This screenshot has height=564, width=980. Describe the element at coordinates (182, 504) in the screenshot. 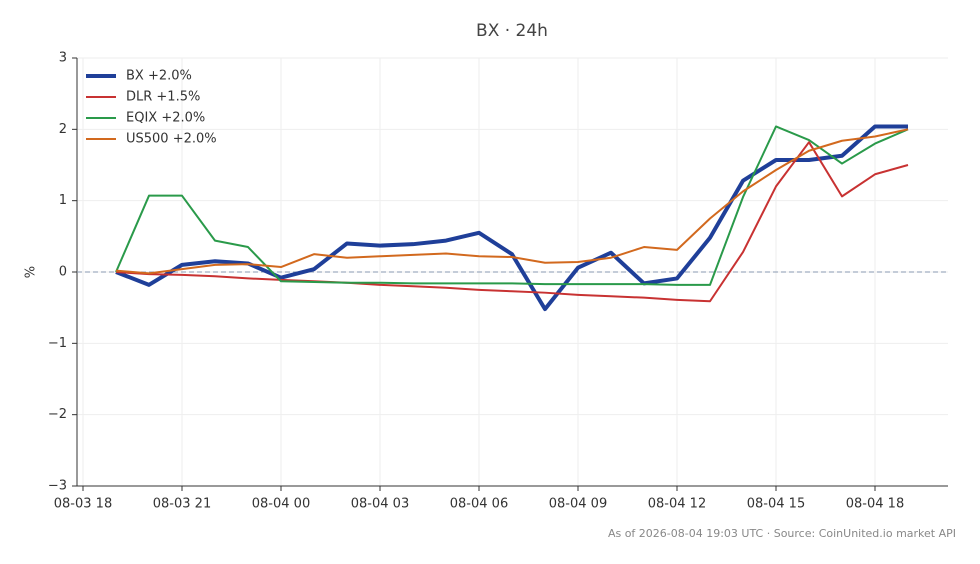

I see `x-tick-label: 08-03 21` at that location.